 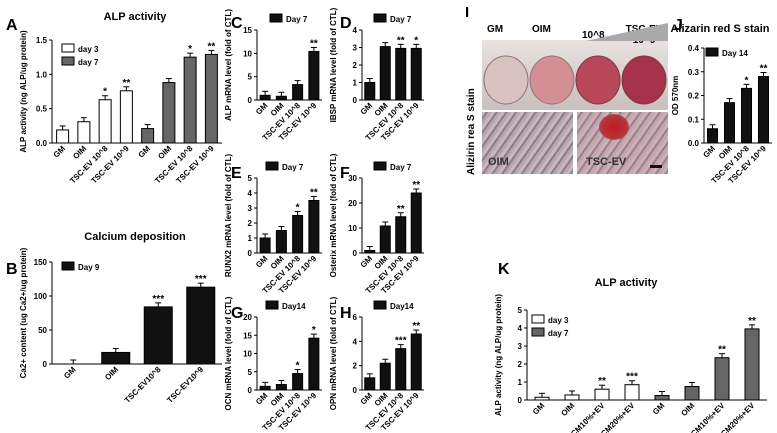 What do you see at coordinates (42, 143) in the screenshot?
I see `panel-a-ytick-label: 0.0` at bounding box center [42, 143].